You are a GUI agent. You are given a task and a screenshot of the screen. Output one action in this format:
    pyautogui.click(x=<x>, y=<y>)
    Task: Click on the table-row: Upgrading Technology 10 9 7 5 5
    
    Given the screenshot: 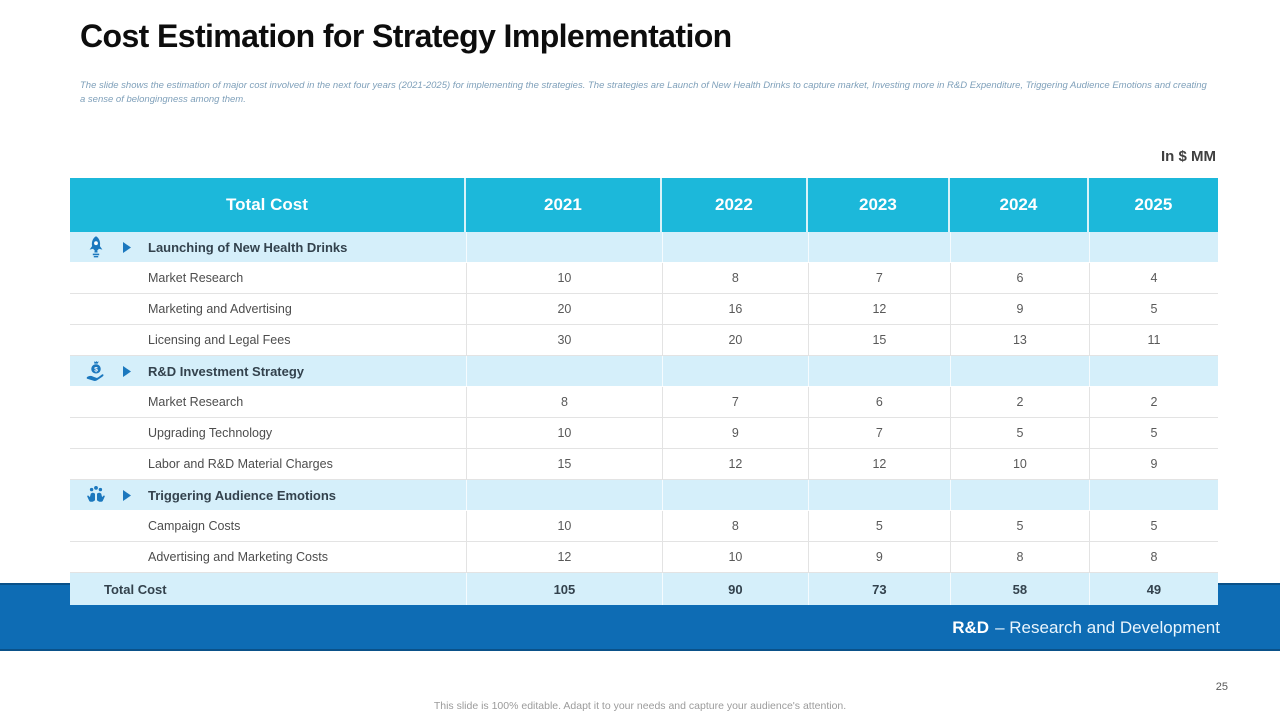 What is the action you would take?
    pyautogui.click(x=644, y=433)
    